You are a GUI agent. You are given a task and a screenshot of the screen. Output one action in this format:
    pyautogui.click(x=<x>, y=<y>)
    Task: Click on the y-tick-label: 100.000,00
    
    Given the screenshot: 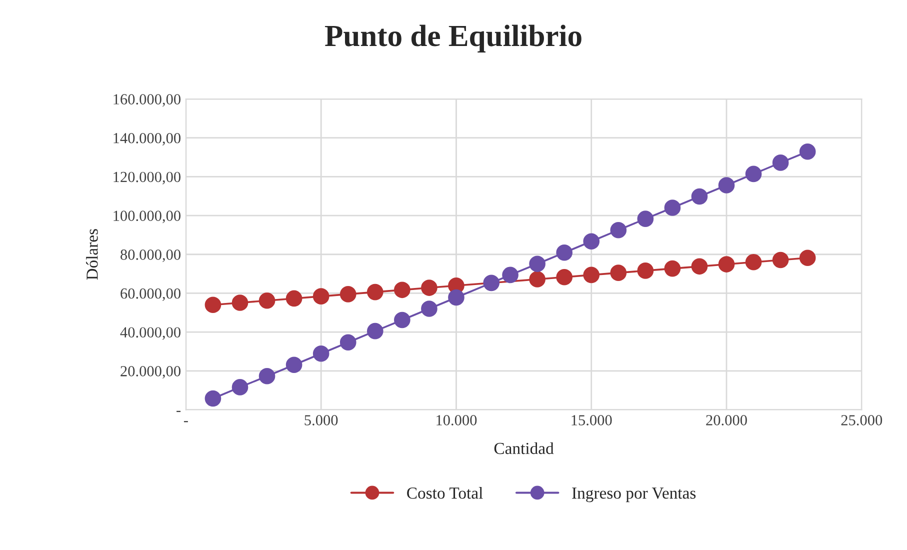 What is the action you would take?
    pyautogui.click(x=147, y=217)
    